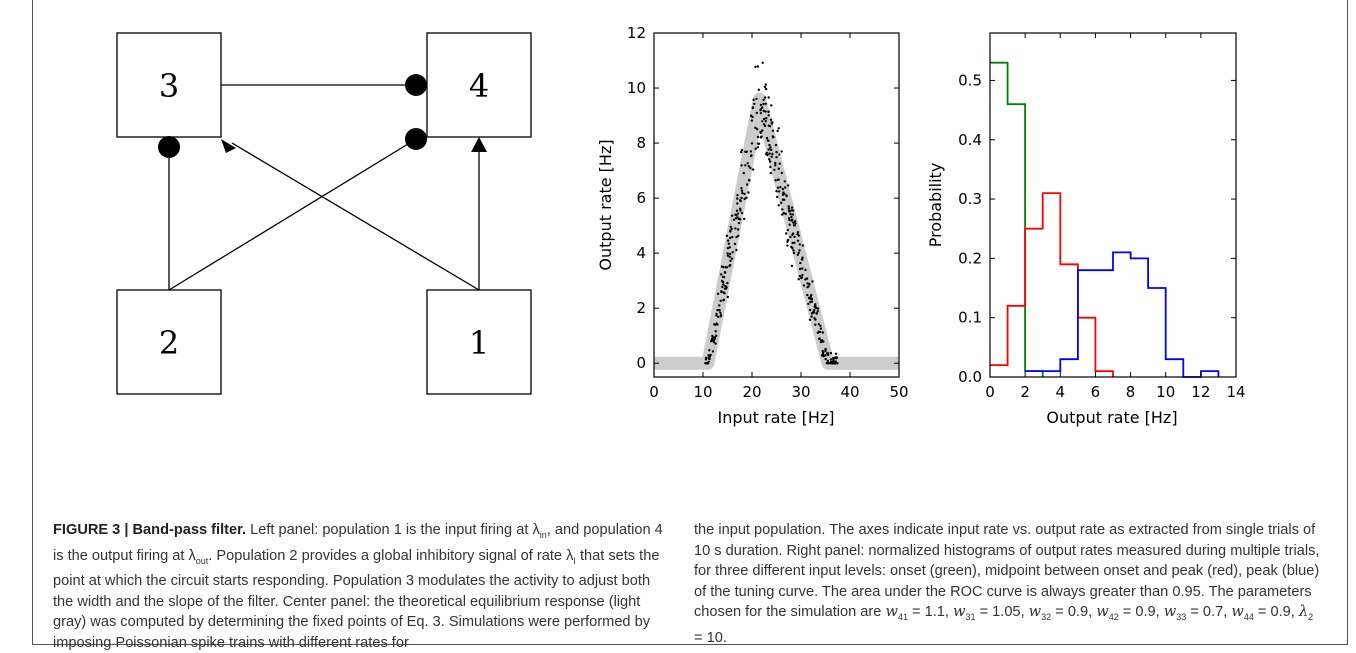  What do you see at coordinates (970, 80) in the screenshot?
I see `y-tick-label: 0.5` at bounding box center [970, 80].